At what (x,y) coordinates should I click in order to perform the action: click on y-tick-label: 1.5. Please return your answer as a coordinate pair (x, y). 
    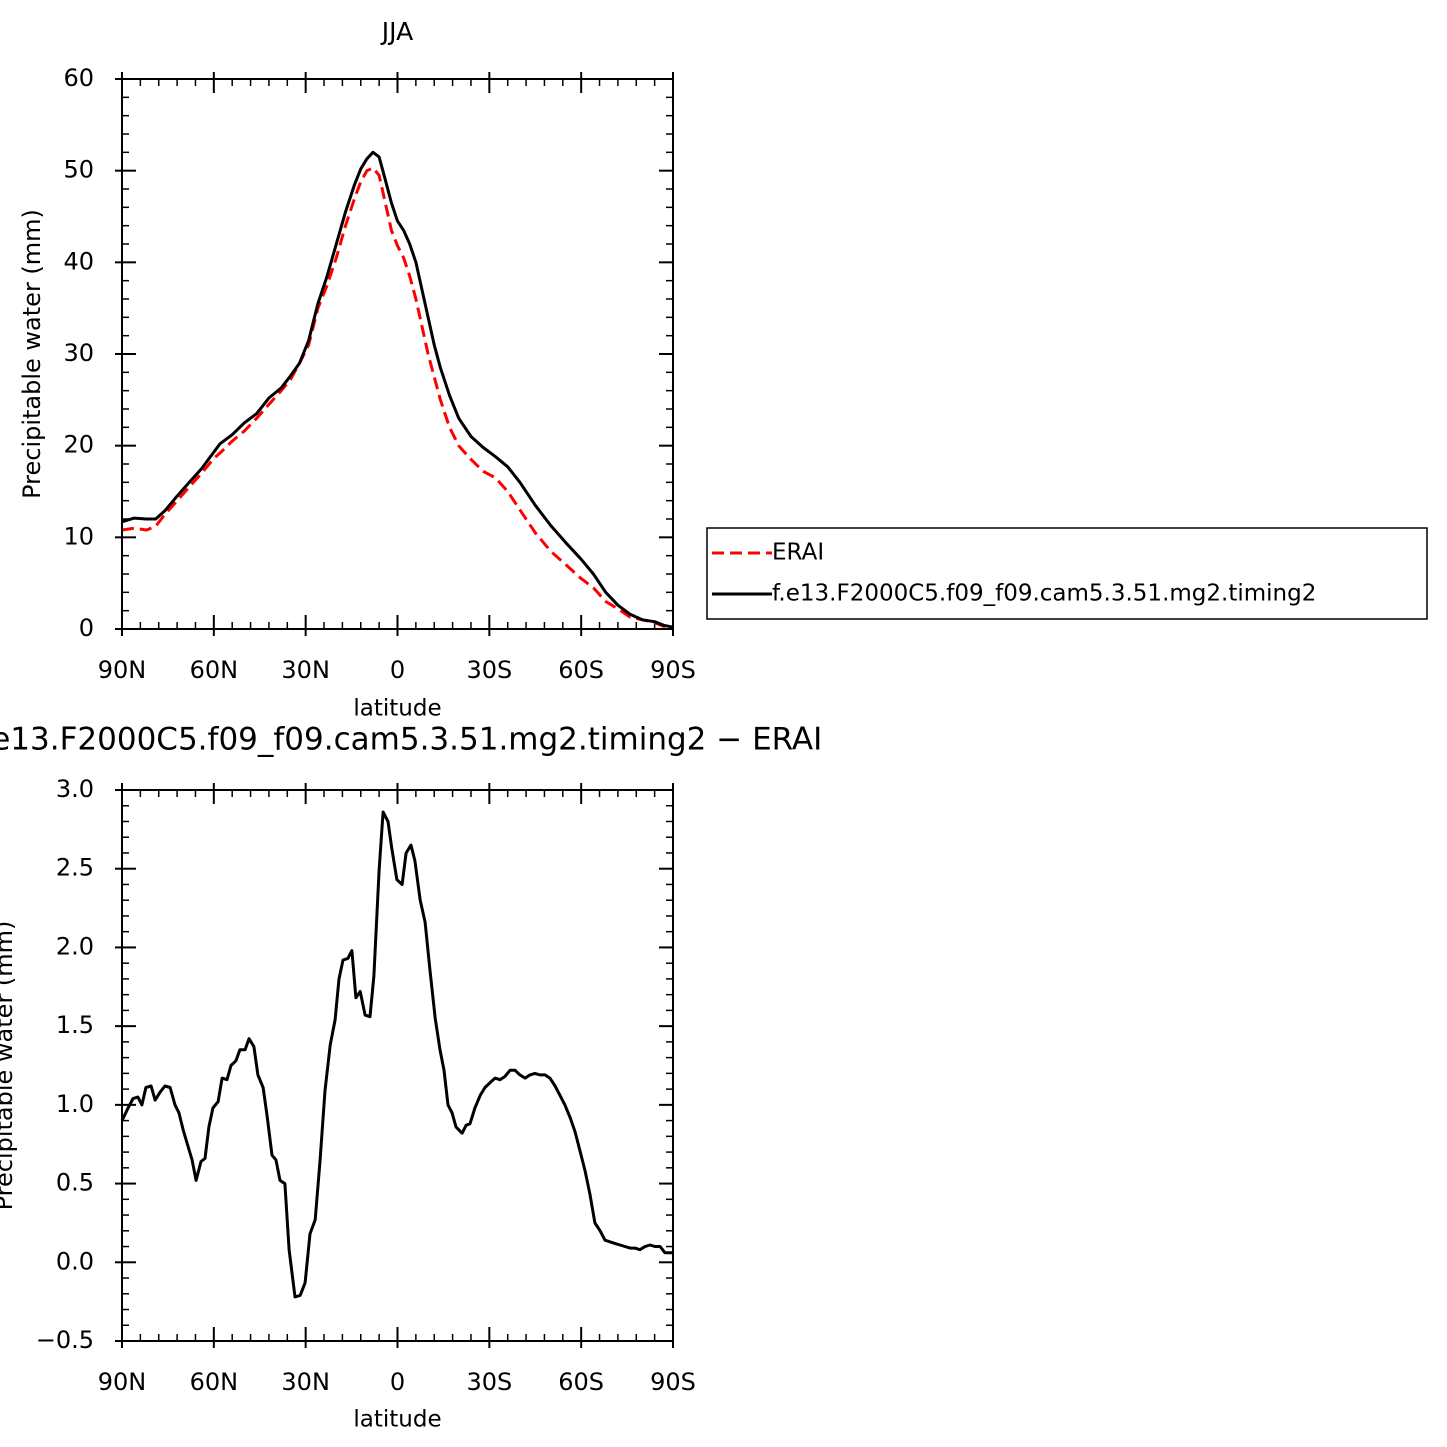
    Looking at the image, I should click on (75, 1025).